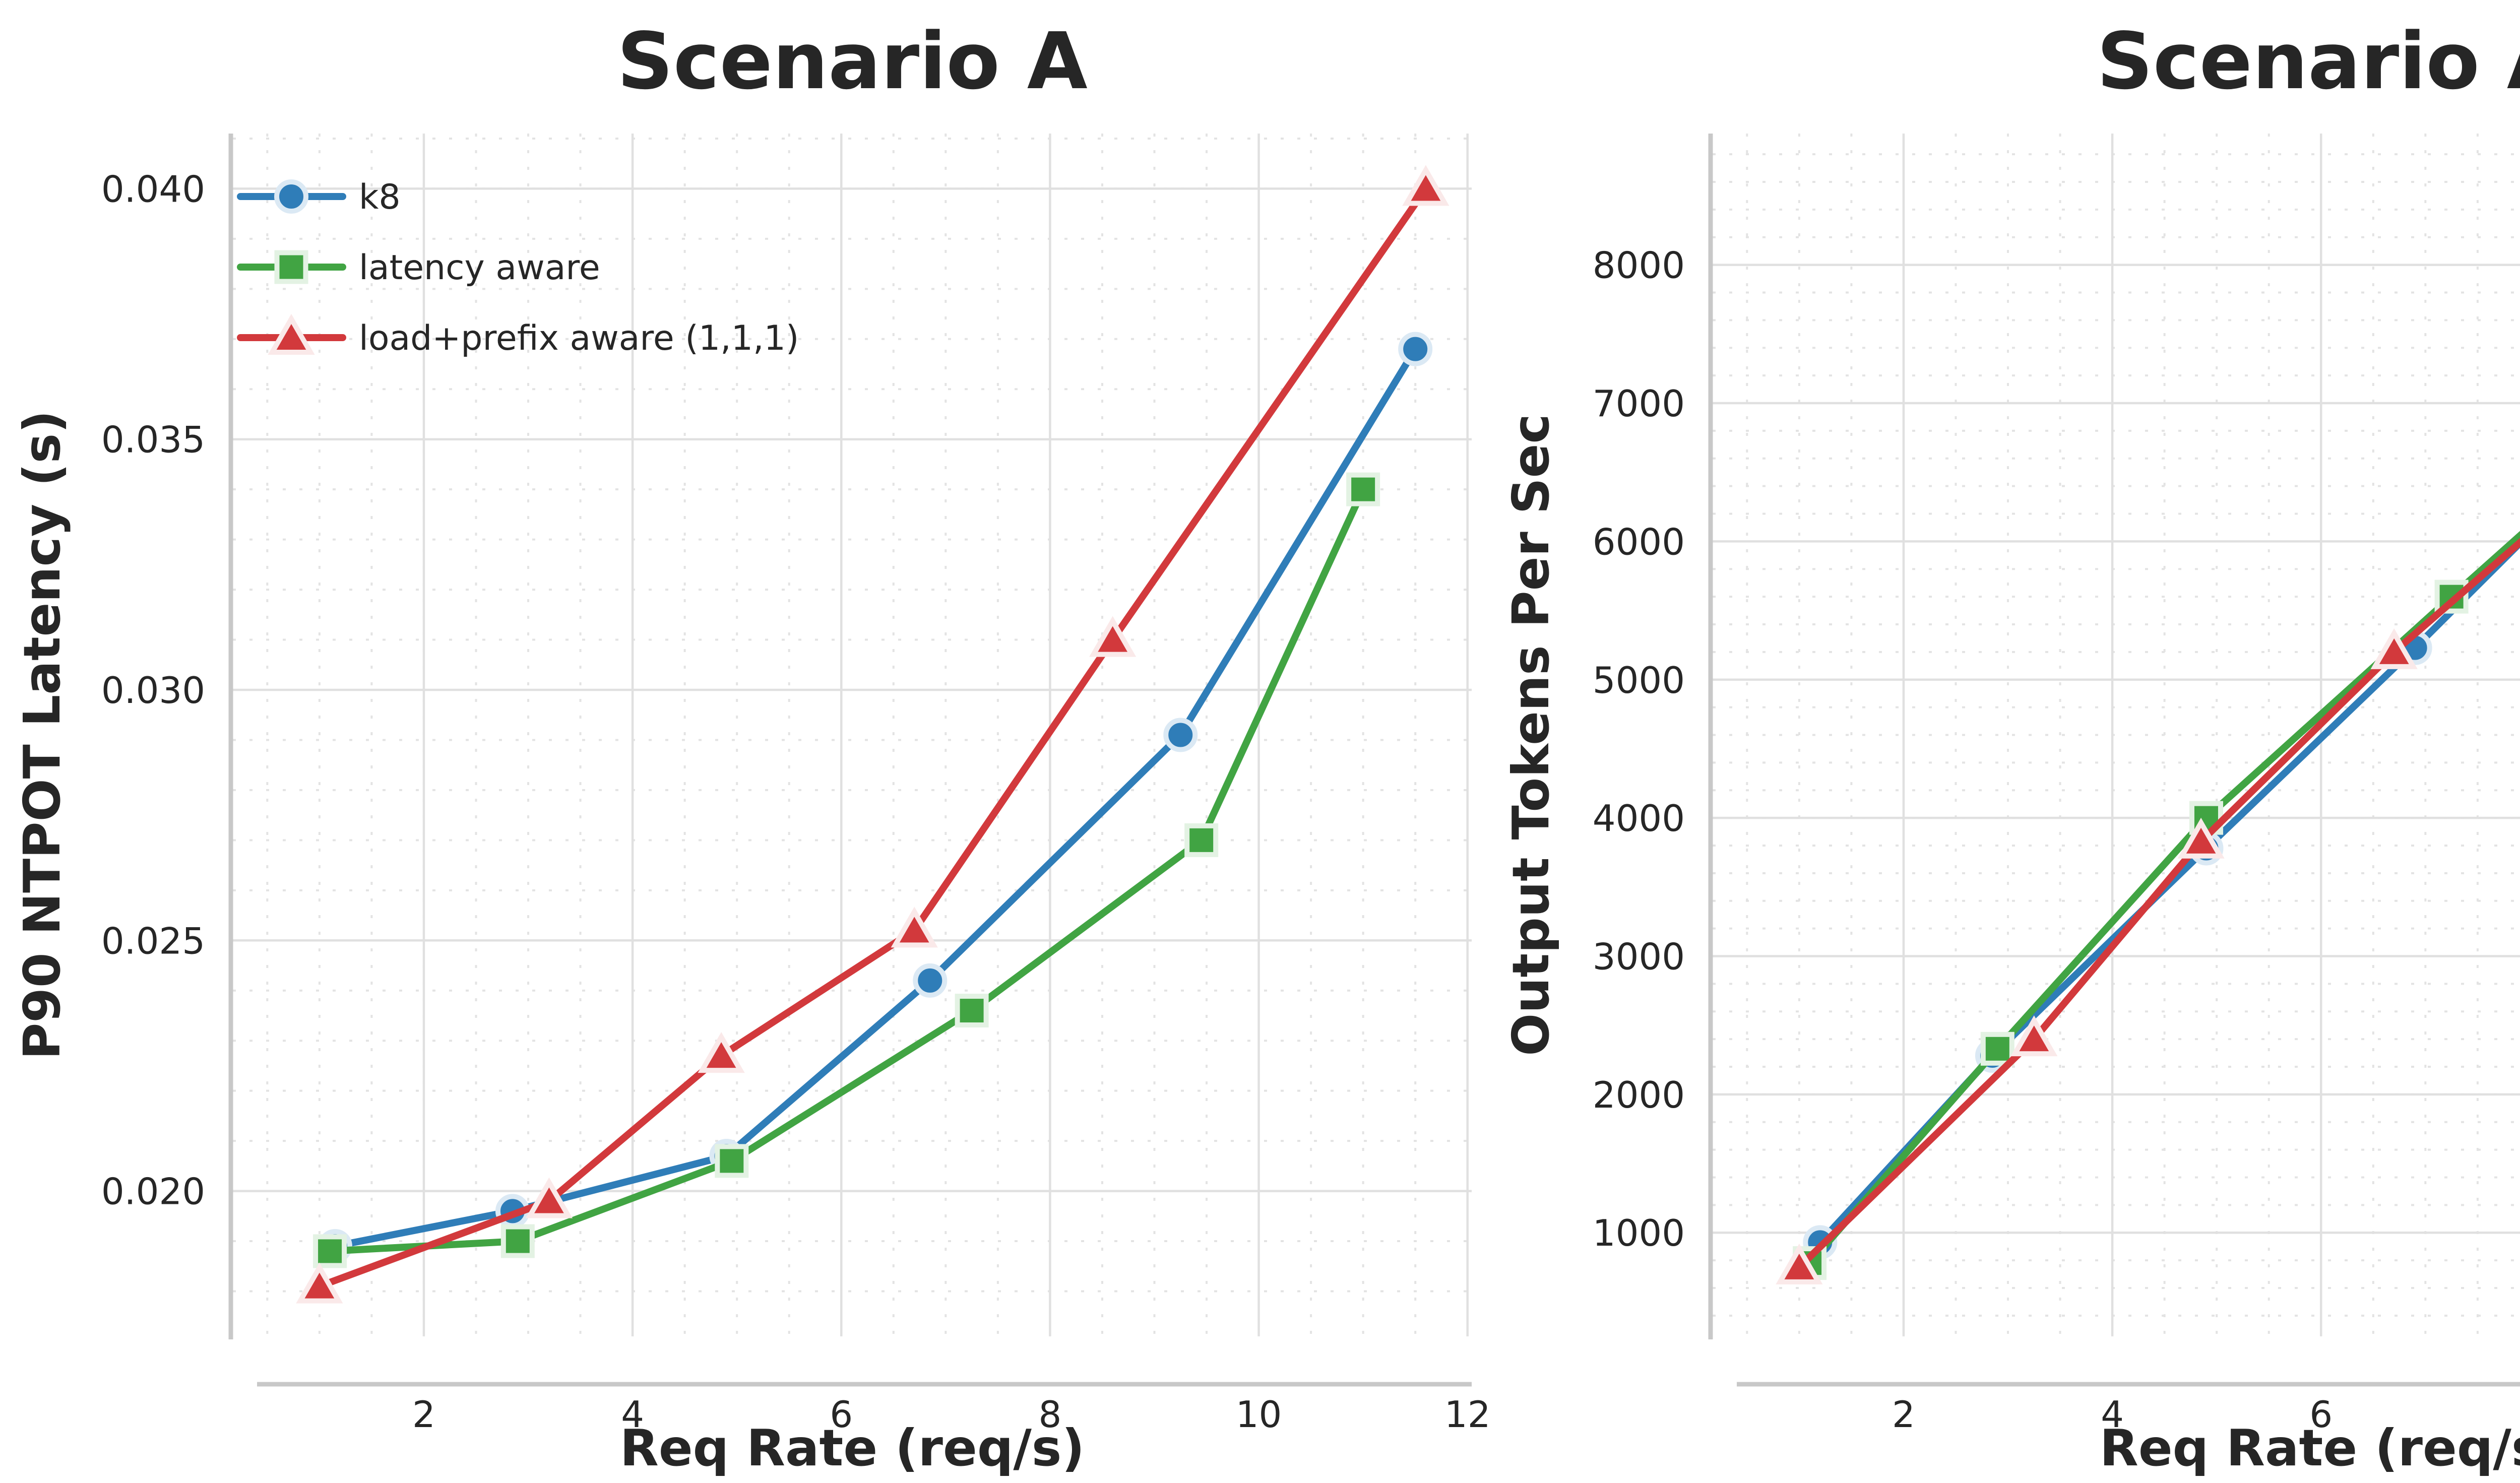 Image resolution: width=2520 pixels, height=1483 pixels. I want to click on x-tick-label: 12, so click(1467, 1414).